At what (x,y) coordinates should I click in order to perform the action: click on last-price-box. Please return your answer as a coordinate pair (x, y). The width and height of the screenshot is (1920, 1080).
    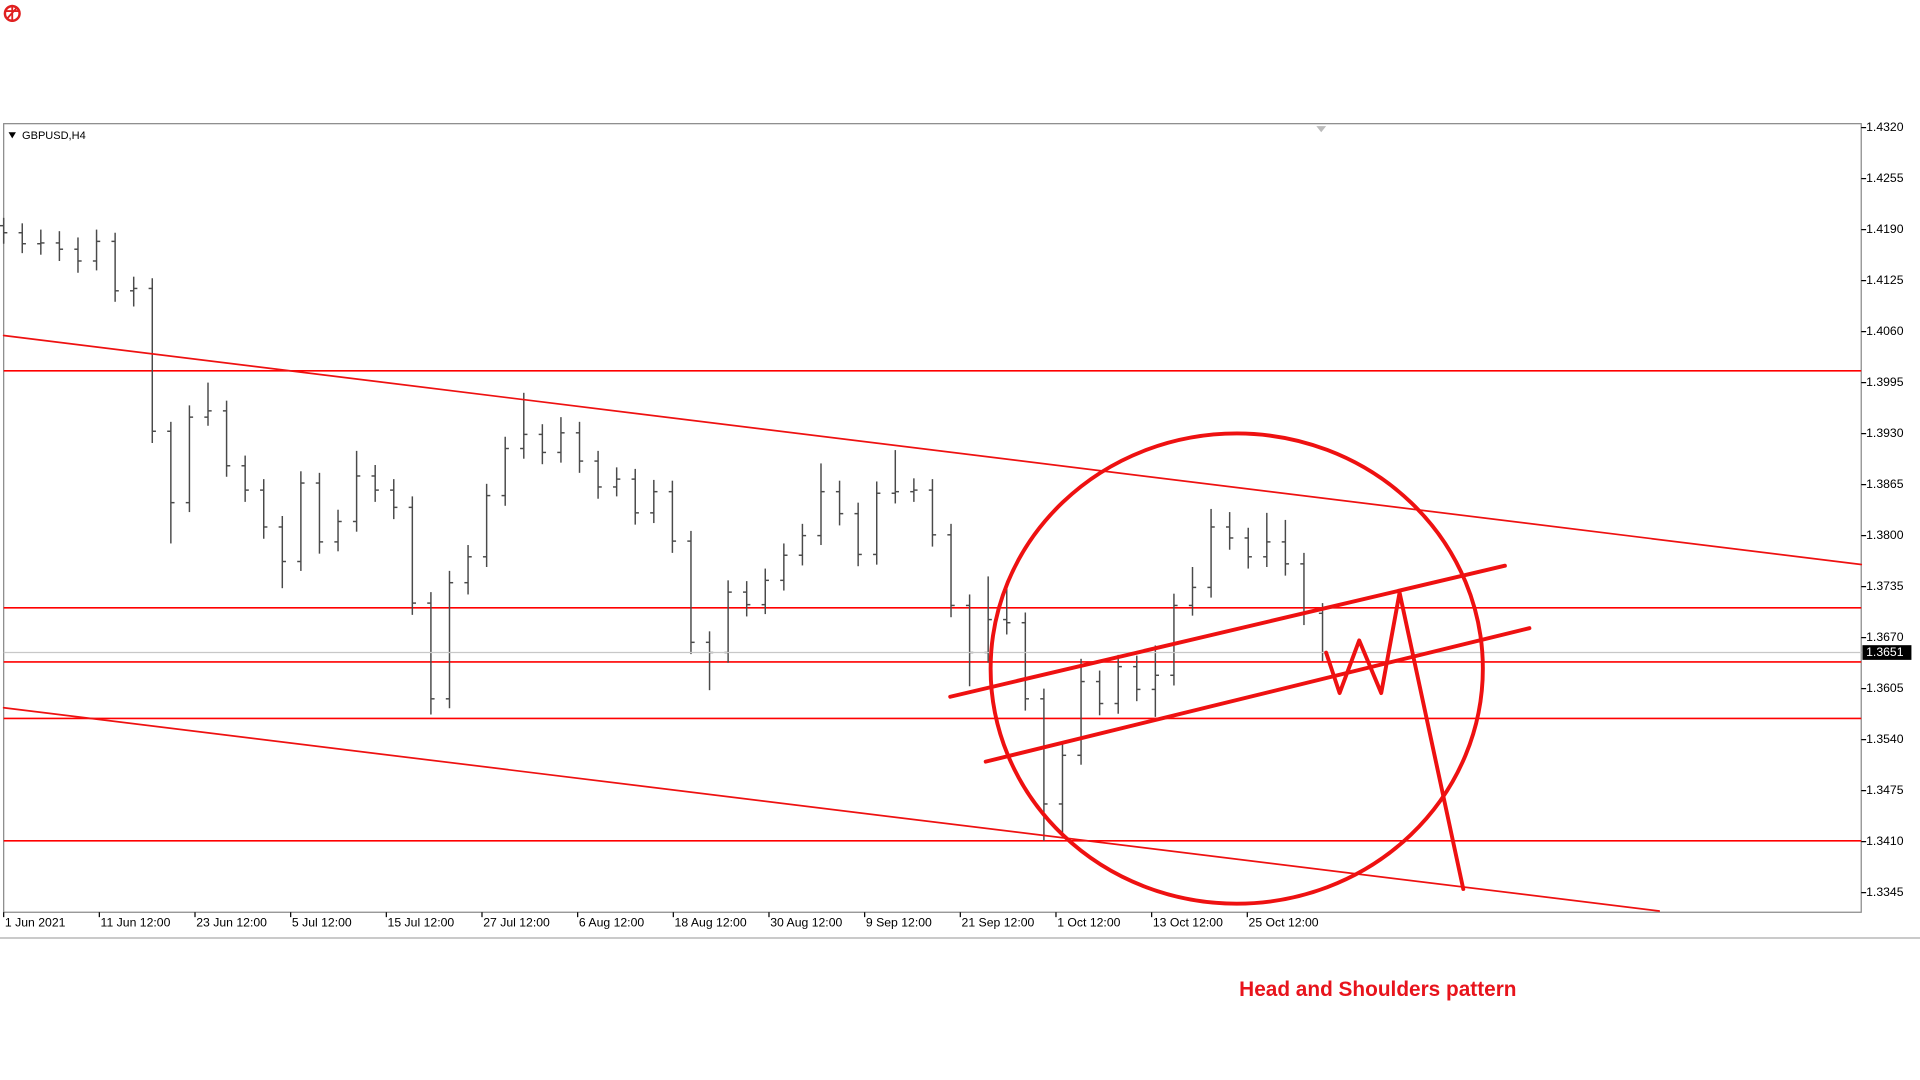
    Looking at the image, I should click on (1887, 652).